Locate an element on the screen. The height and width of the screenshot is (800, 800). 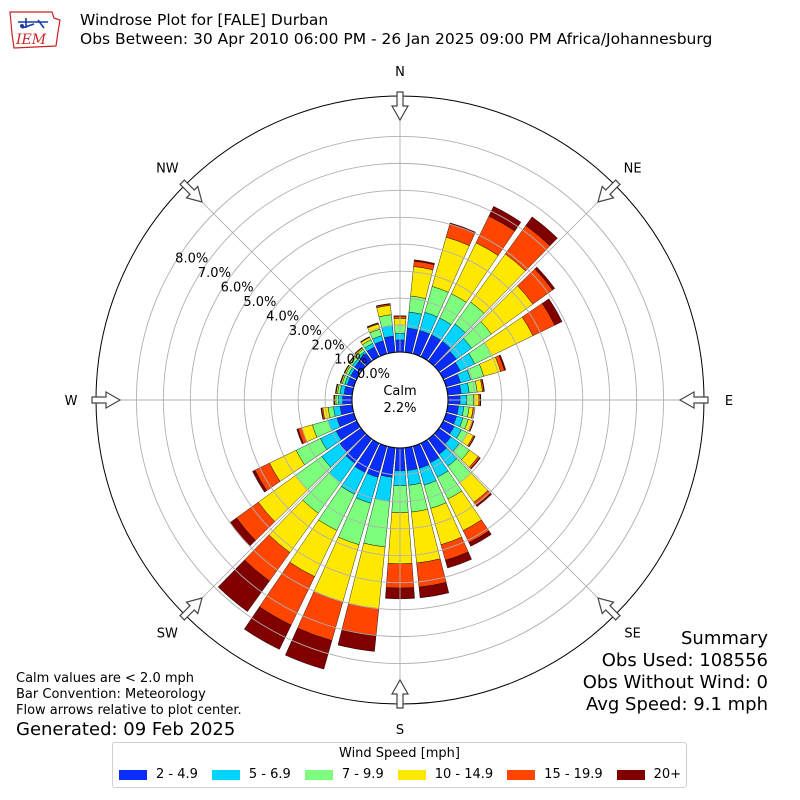
radial-tick-label: 3.0% is located at coordinates (305, 331).